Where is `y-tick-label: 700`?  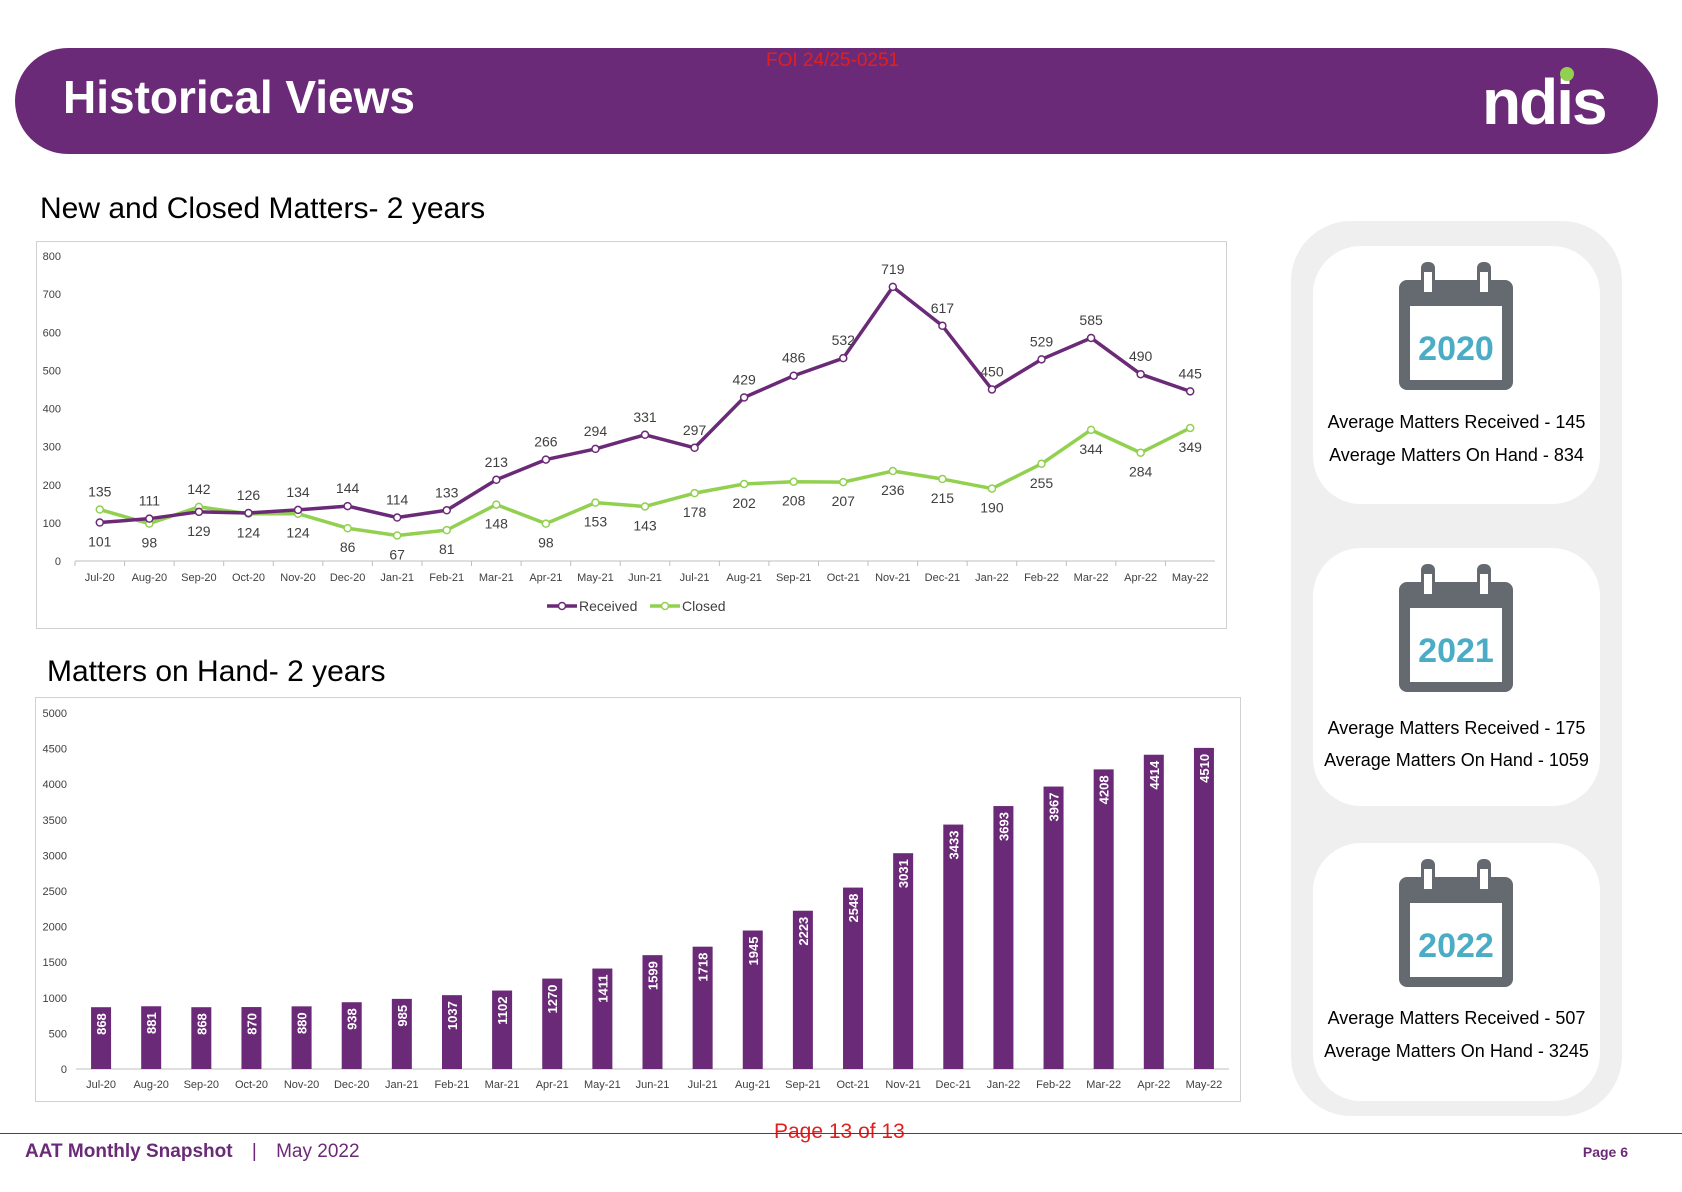
y-tick-label: 700 is located at coordinates (52, 295).